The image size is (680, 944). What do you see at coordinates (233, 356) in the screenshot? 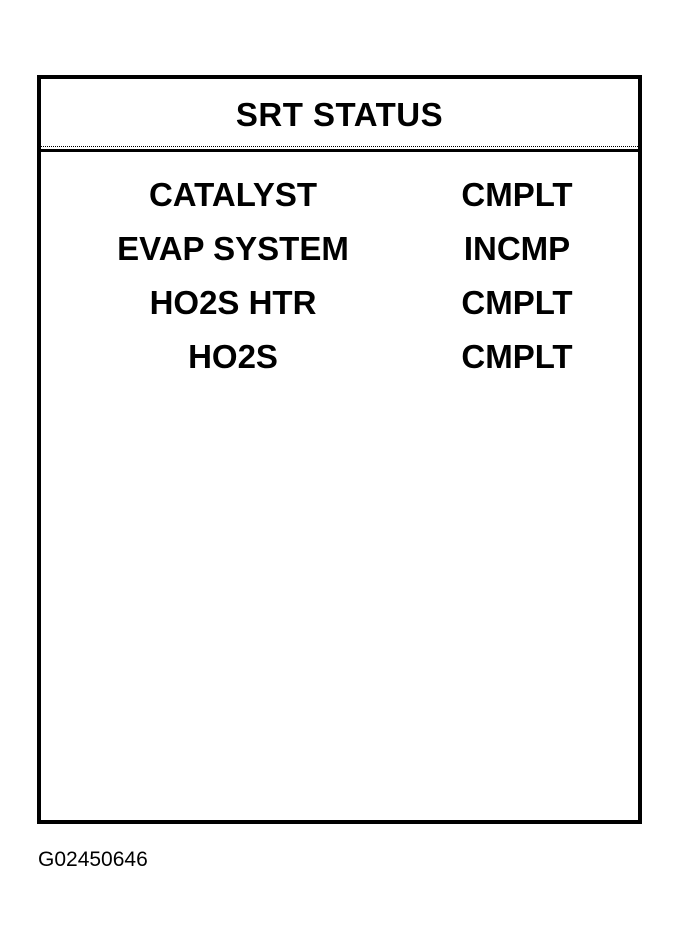
I see `monitor-label: HO2S` at bounding box center [233, 356].